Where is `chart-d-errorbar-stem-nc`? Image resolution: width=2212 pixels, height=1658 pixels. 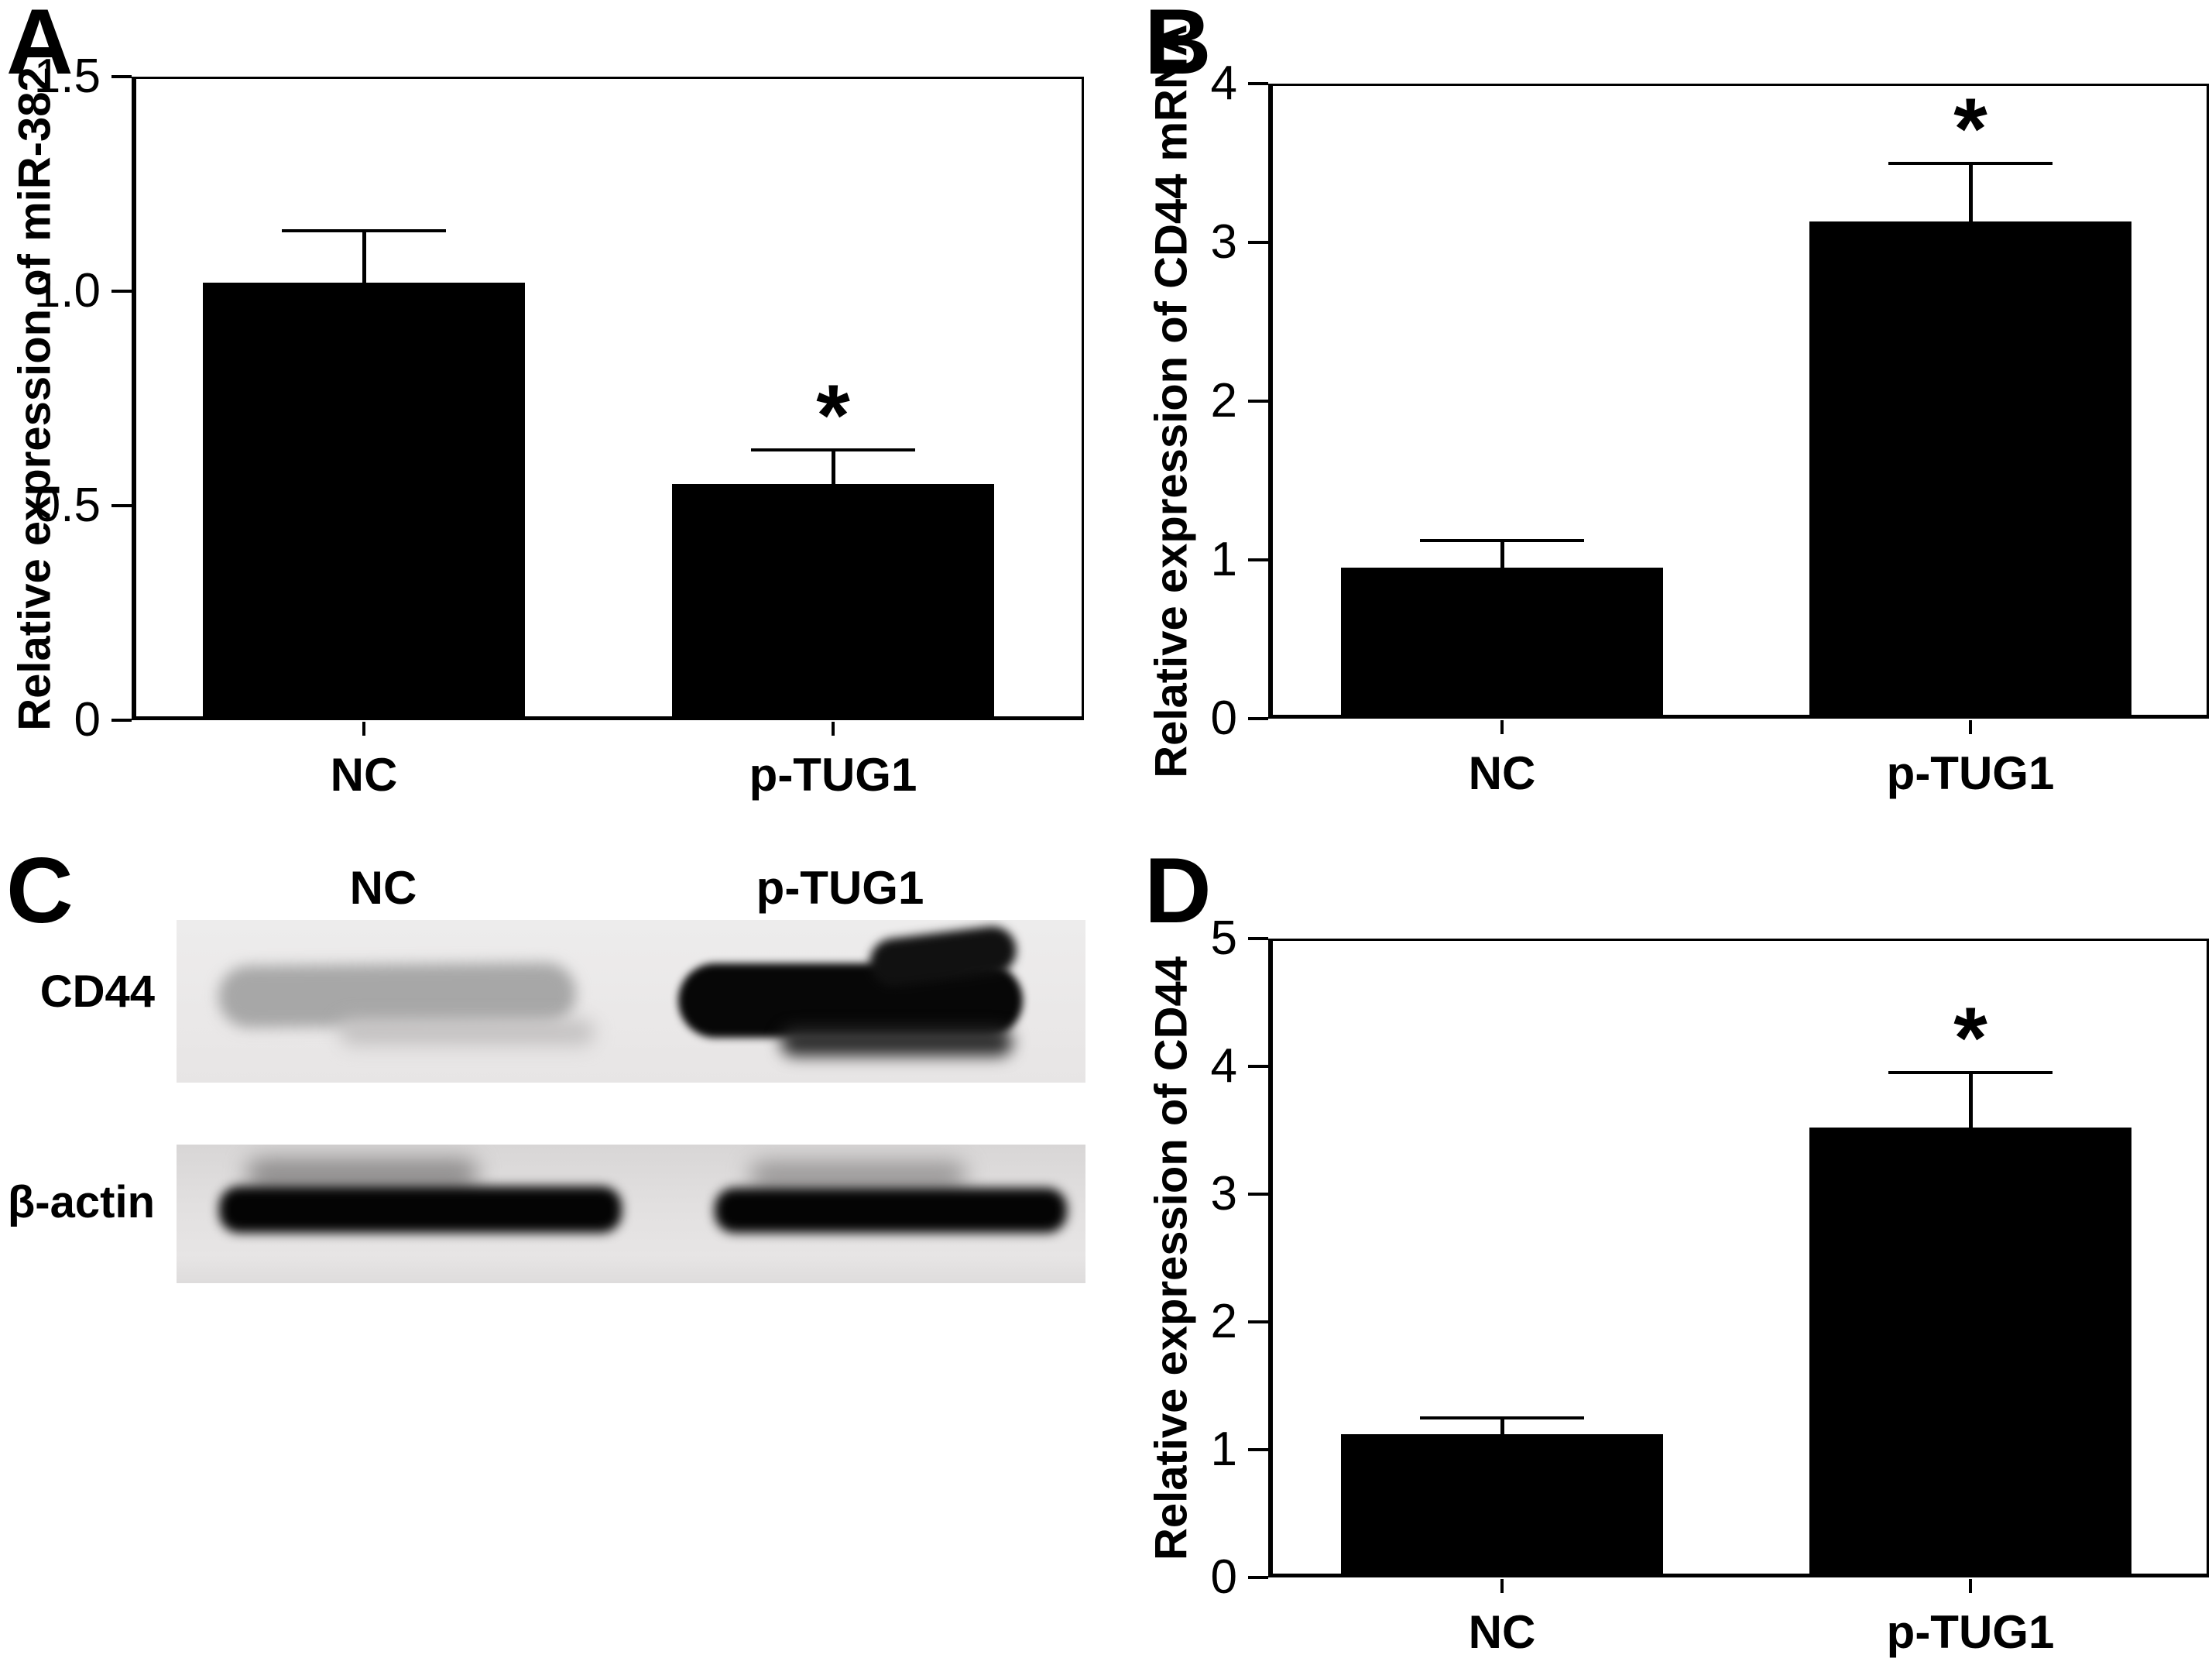 chart-d-errorbar-stem-nc is located at coordinates (1502, 1426).